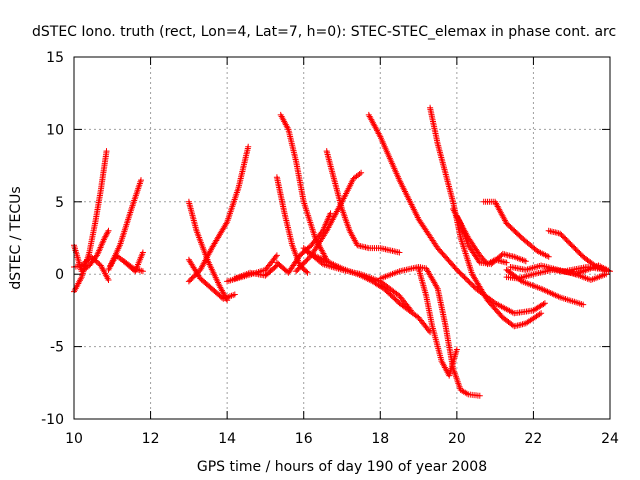 This screenshot has width=640, height=480. Describe the element at coordinates (59, 275) in the screenshot. I see `y-tick-label: 0` at that location.